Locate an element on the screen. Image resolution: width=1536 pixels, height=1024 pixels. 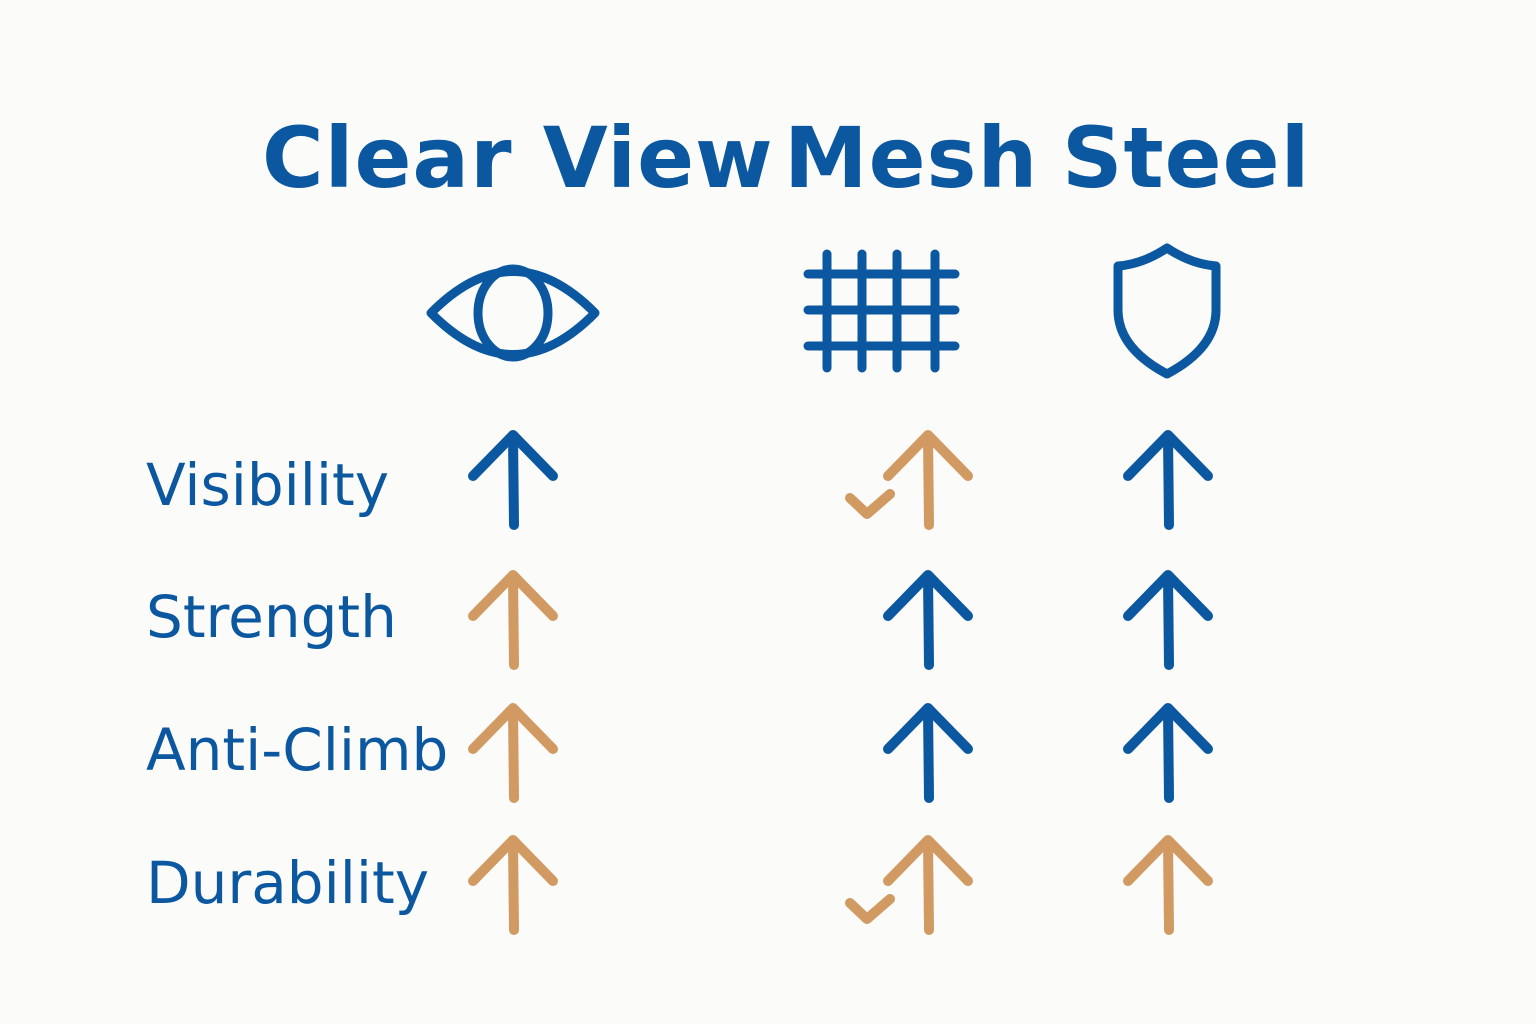
column-title-steel: Steel is located at coordinates (1186, 158).